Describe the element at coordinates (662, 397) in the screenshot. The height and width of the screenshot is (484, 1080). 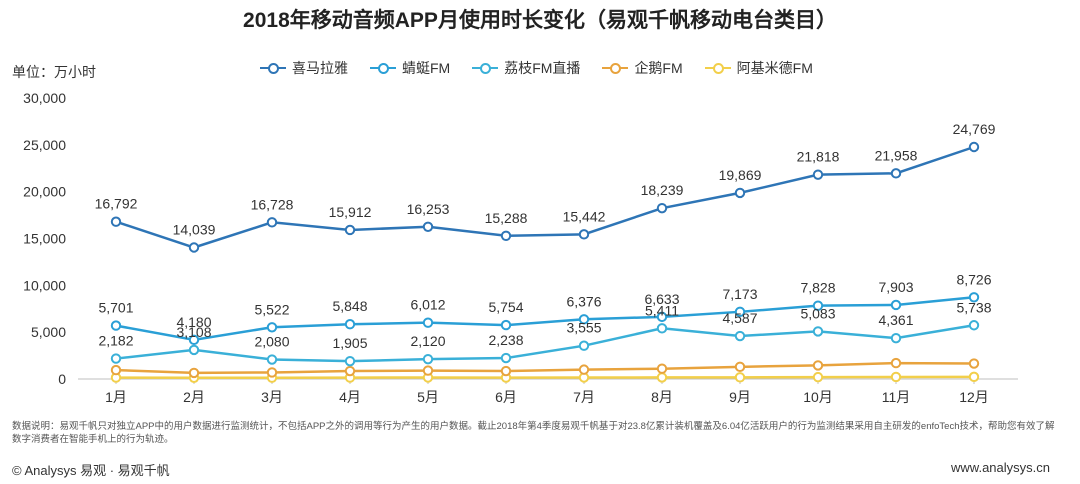
I see `x-tick-label: 8月` at that location.